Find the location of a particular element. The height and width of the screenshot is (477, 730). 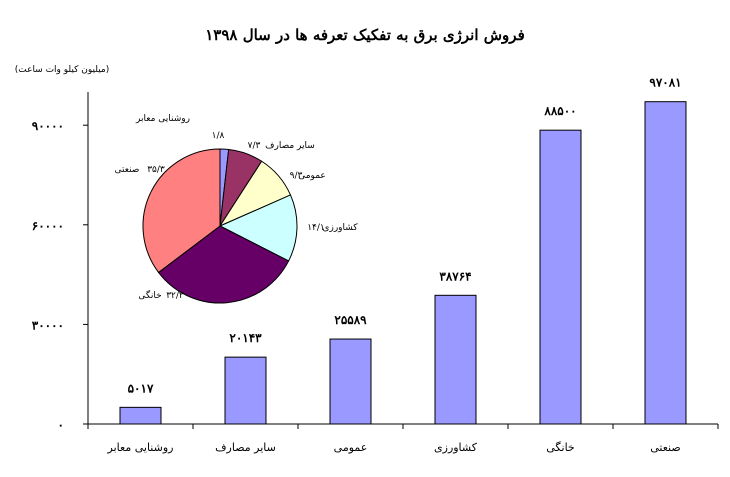

bar-value-label: ۹۷۰۸۱ is located at coordinates (665, 83).